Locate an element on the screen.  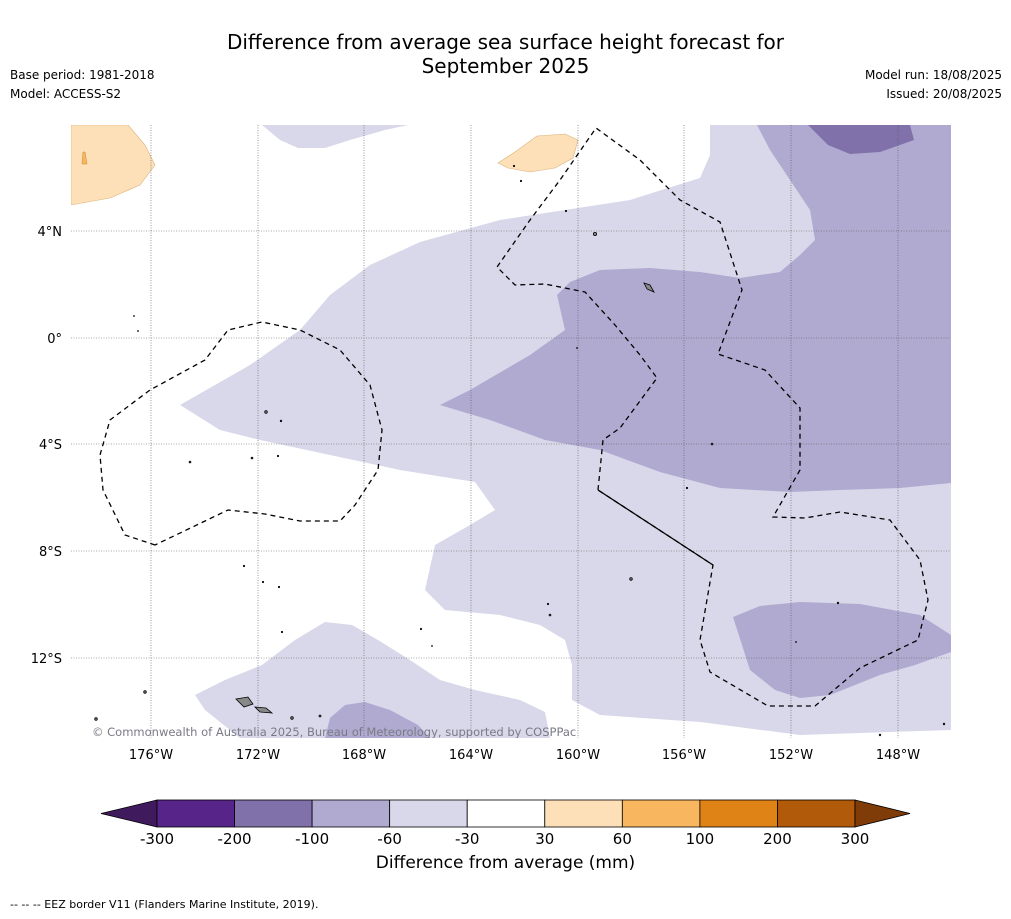
lon-label-160w: 160°W is located at coordinates (578, 755).